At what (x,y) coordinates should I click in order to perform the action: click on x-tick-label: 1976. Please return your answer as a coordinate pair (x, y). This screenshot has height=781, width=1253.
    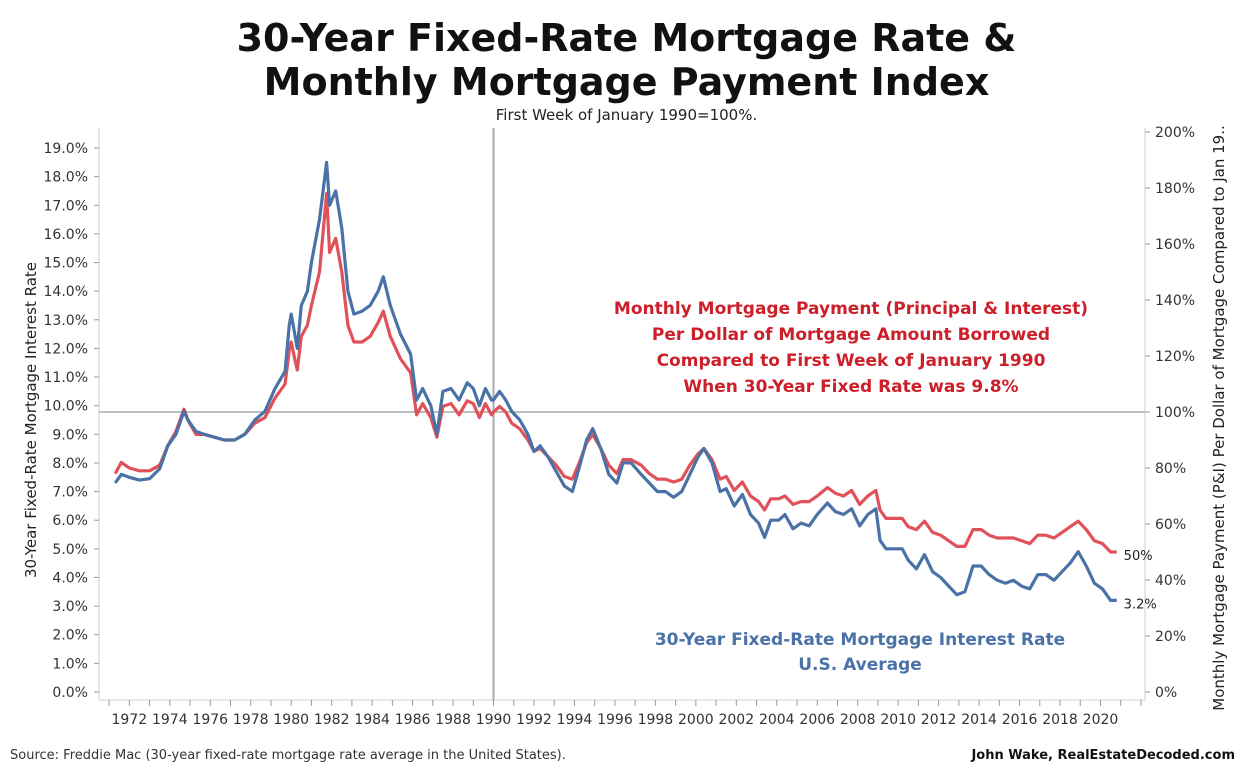
    Looking at the image, I should click on (210, 720).